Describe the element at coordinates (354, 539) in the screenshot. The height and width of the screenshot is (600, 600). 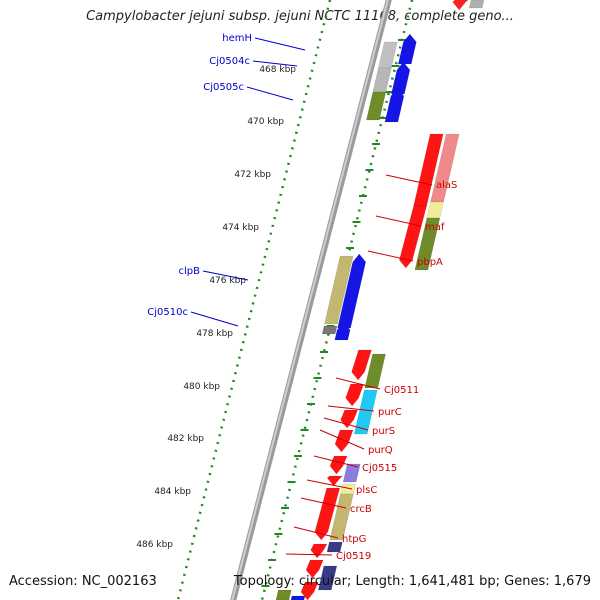
I see `gene-label-htpG: htpG` at that location.